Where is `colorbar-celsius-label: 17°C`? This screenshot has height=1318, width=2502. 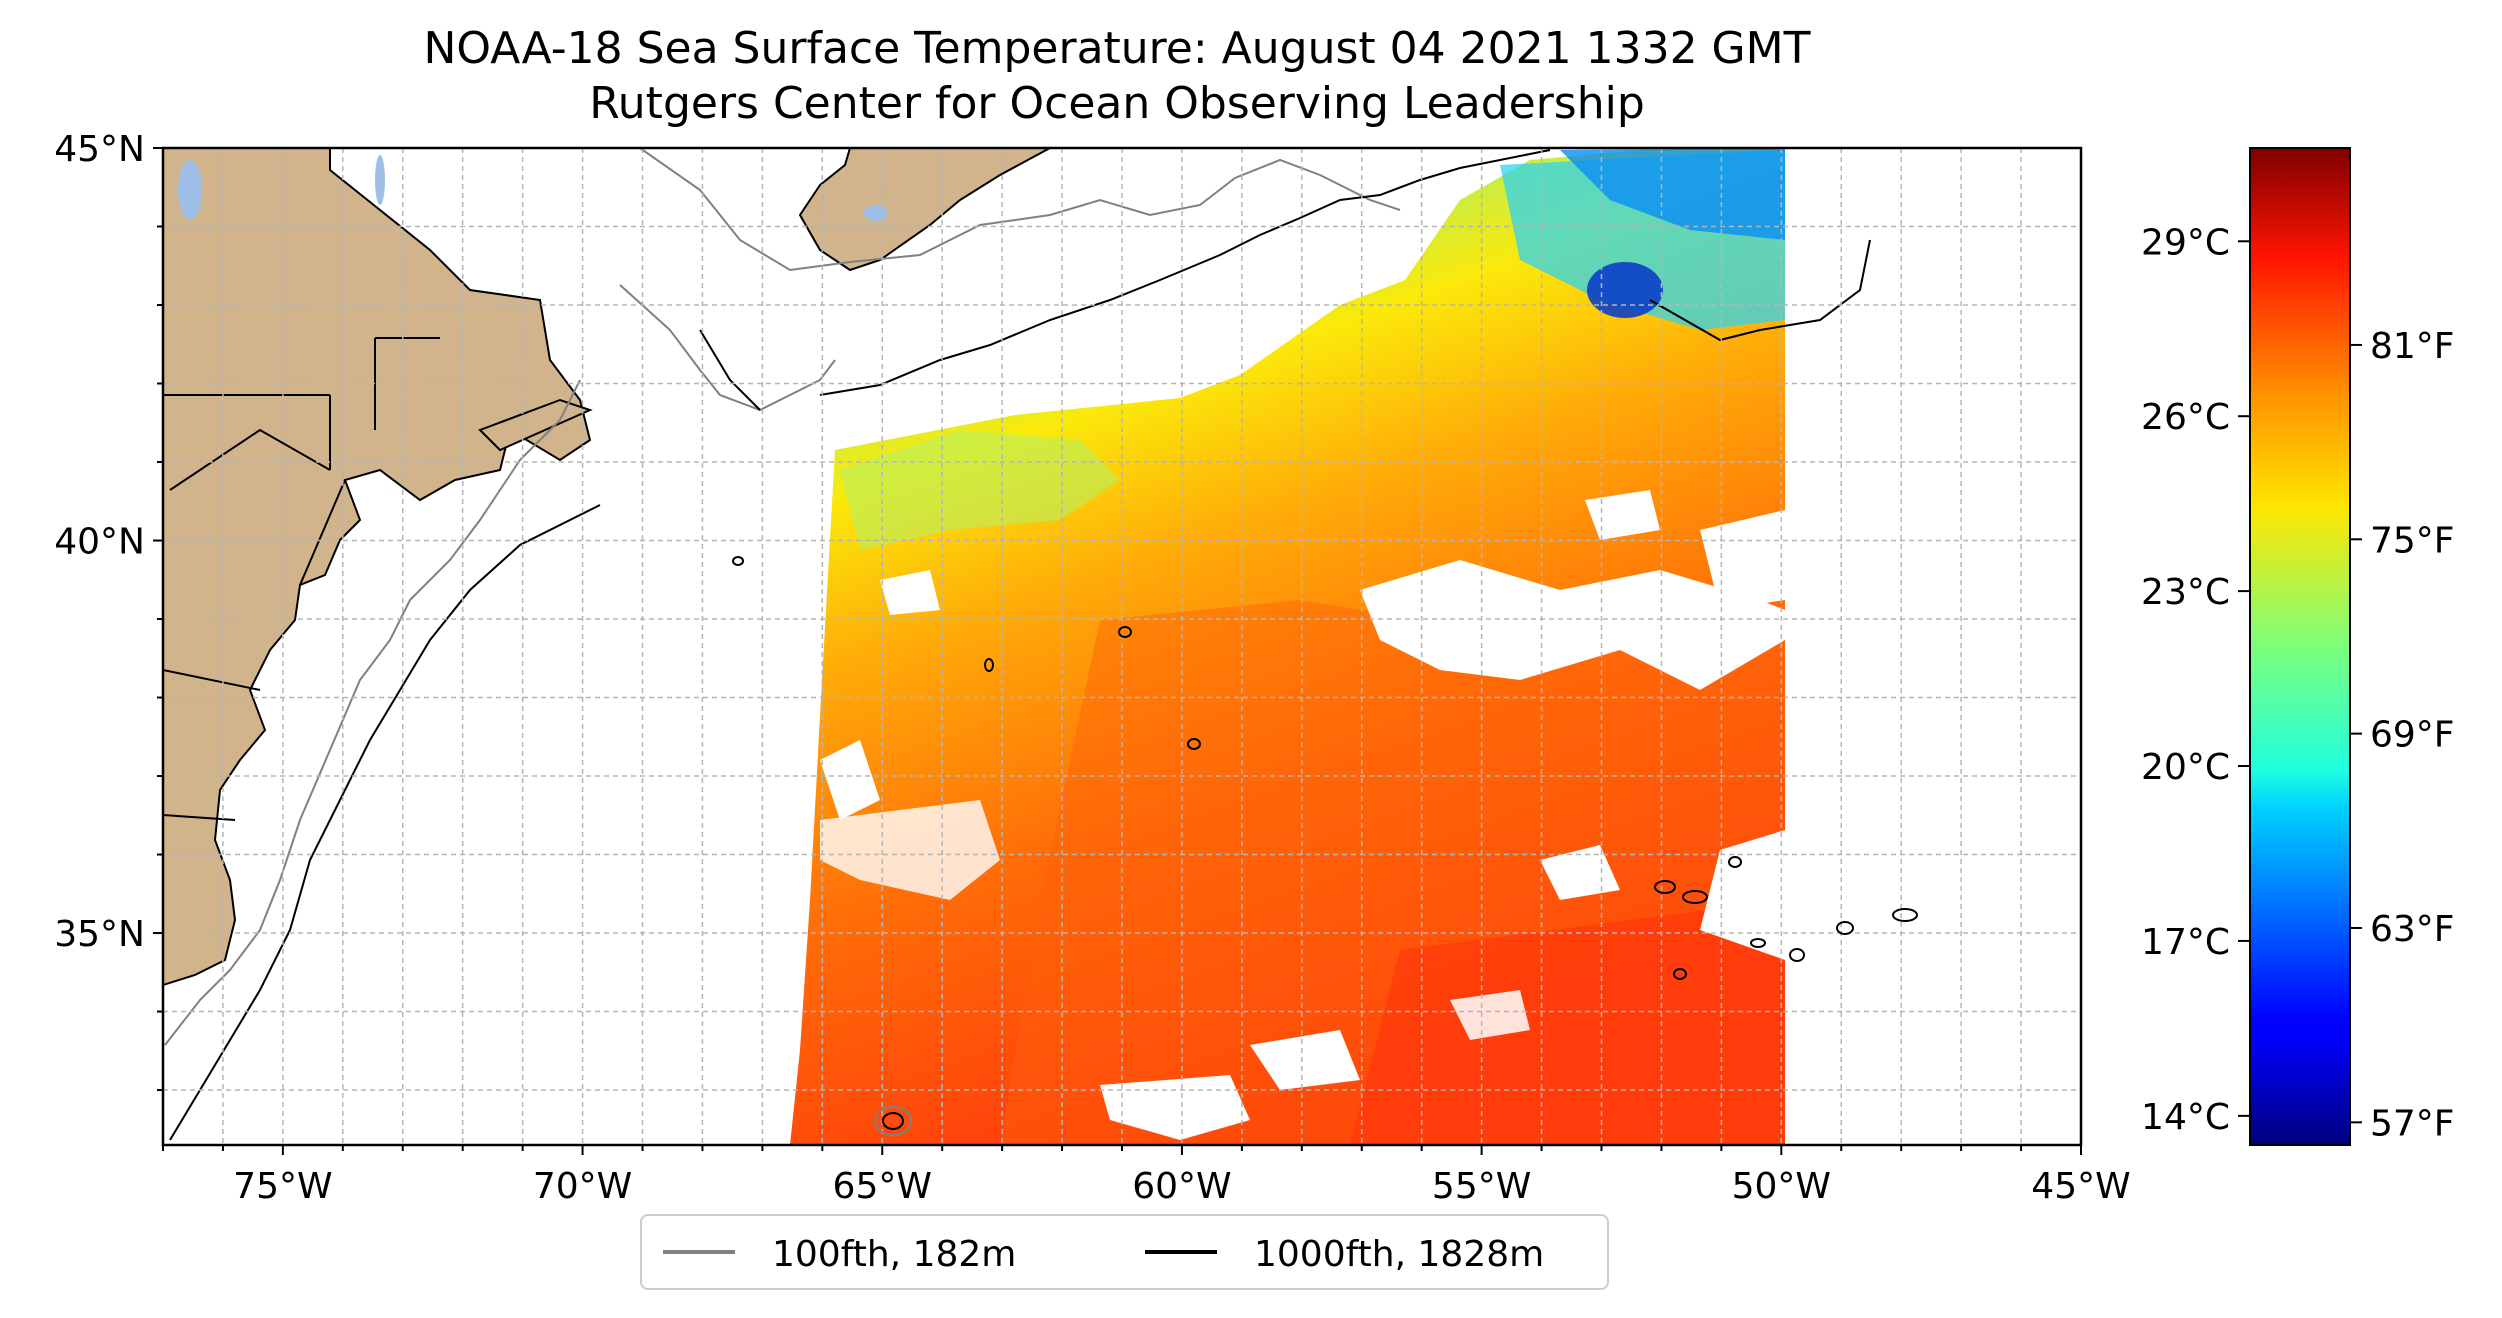 colorbar-celsius-label: 17°C is located at coordinates (2185, 942).